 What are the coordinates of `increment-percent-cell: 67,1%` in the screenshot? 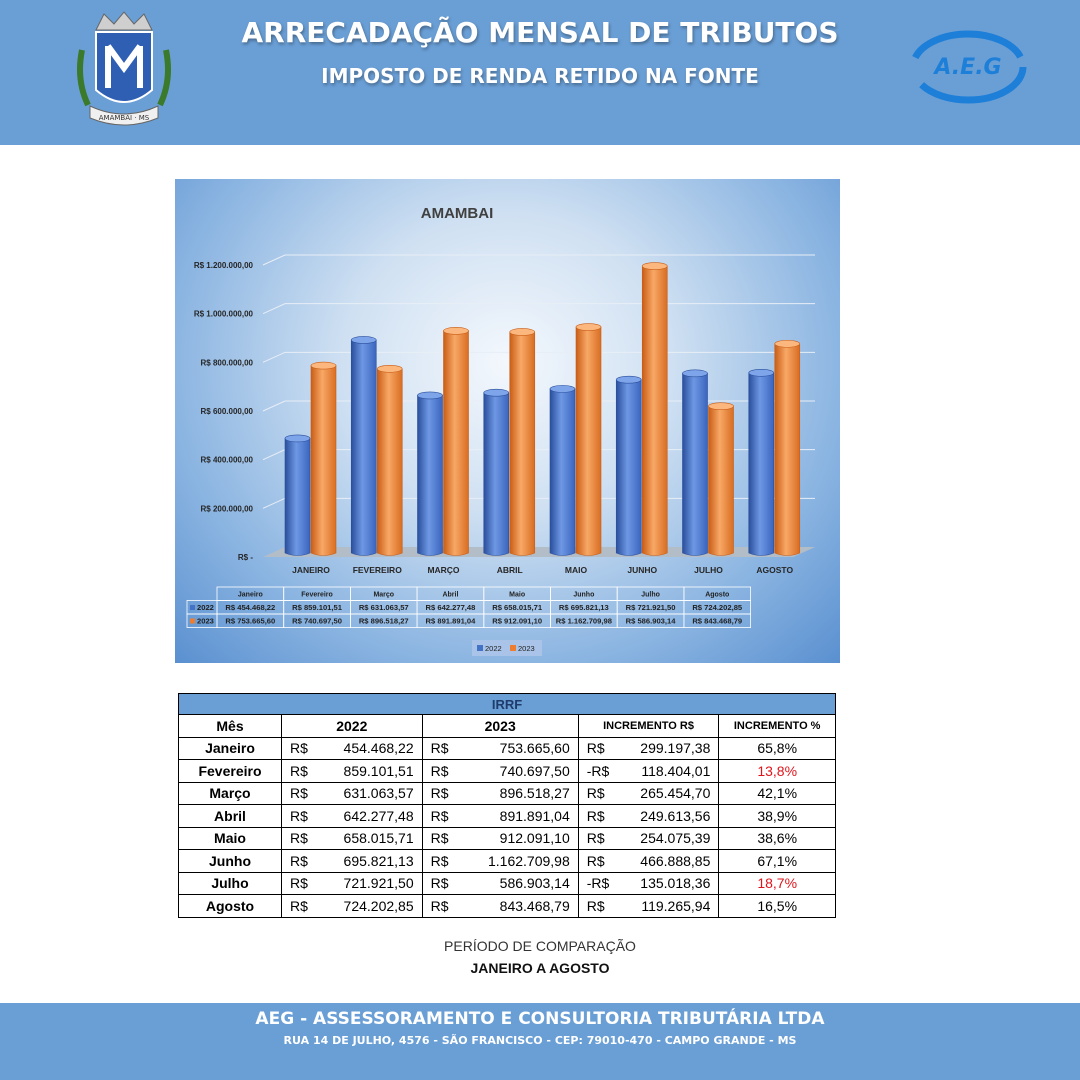 It's located at (777, 861).